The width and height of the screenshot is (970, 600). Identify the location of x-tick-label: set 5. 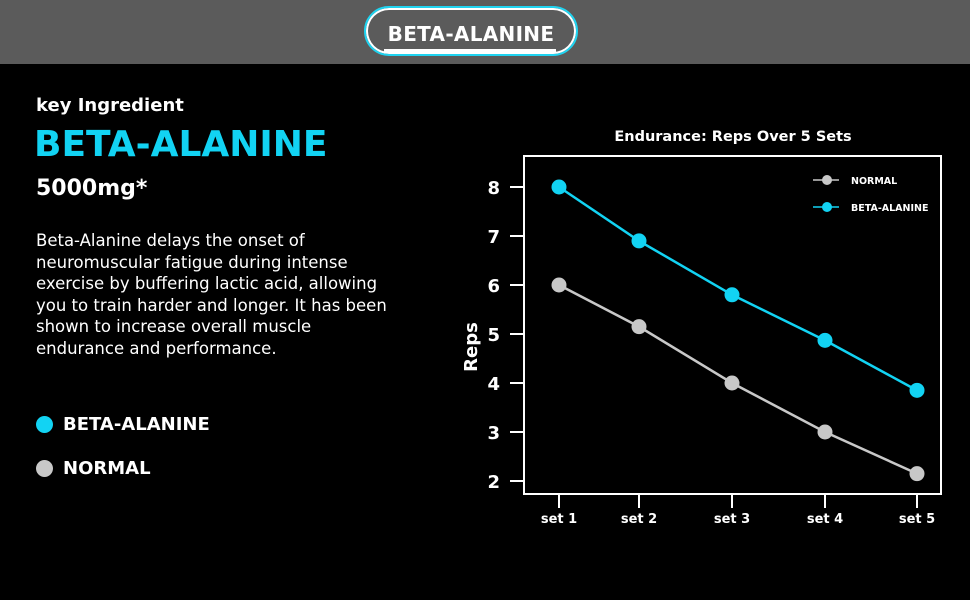
(917, 519).